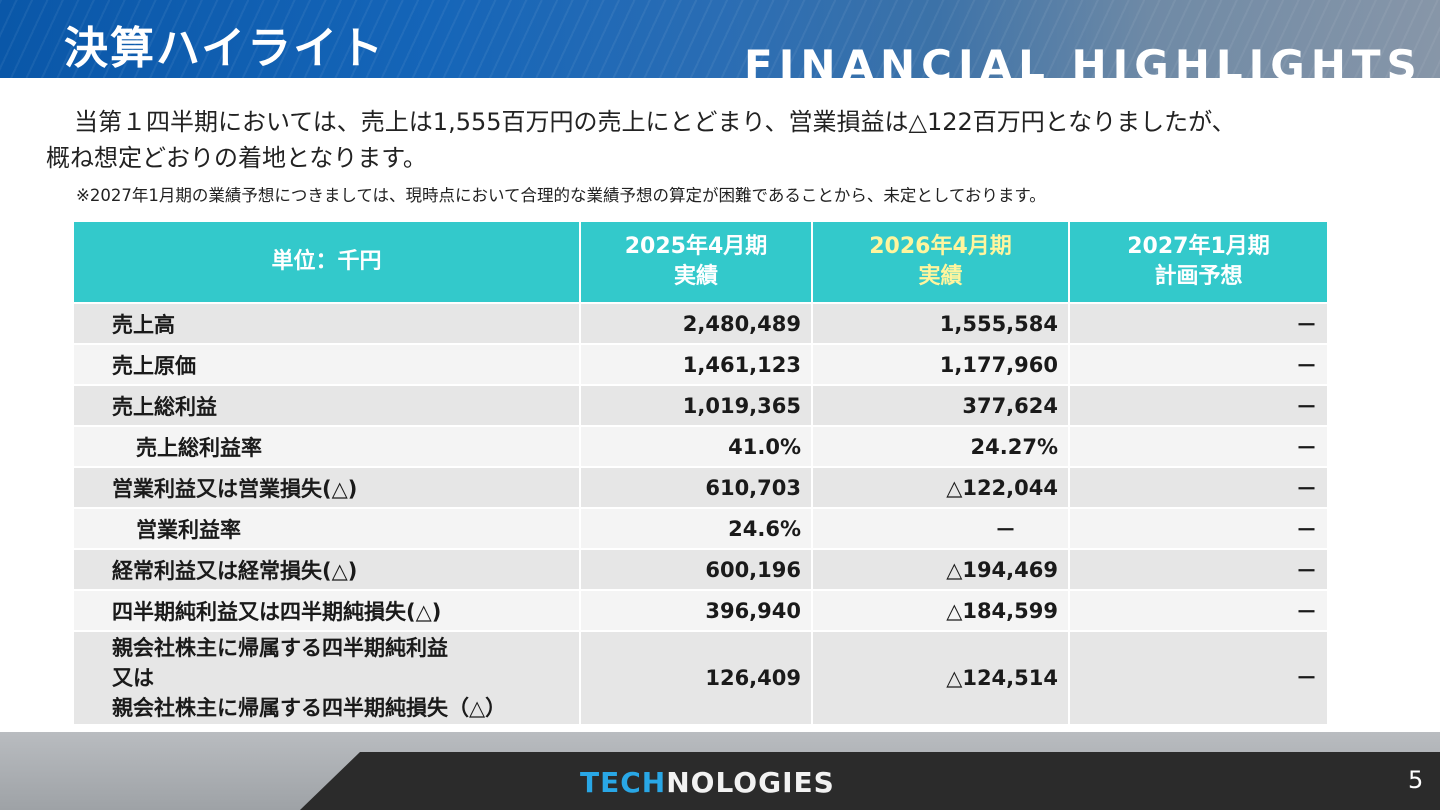 This screenshot has width=1440, height=810. Describe the element at coordinates (327, 487) in the screenshot. I see `row-label: 営業利益又は営業損失(△)` at that location.